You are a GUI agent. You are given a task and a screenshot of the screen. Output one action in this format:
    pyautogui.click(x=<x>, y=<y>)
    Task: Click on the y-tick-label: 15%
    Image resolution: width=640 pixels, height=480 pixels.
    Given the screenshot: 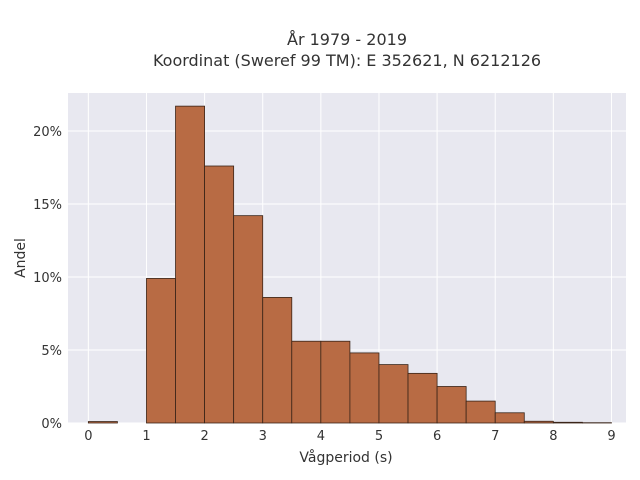 What is the action you would take?
    pyautogui.click(x=47, y=205)
    